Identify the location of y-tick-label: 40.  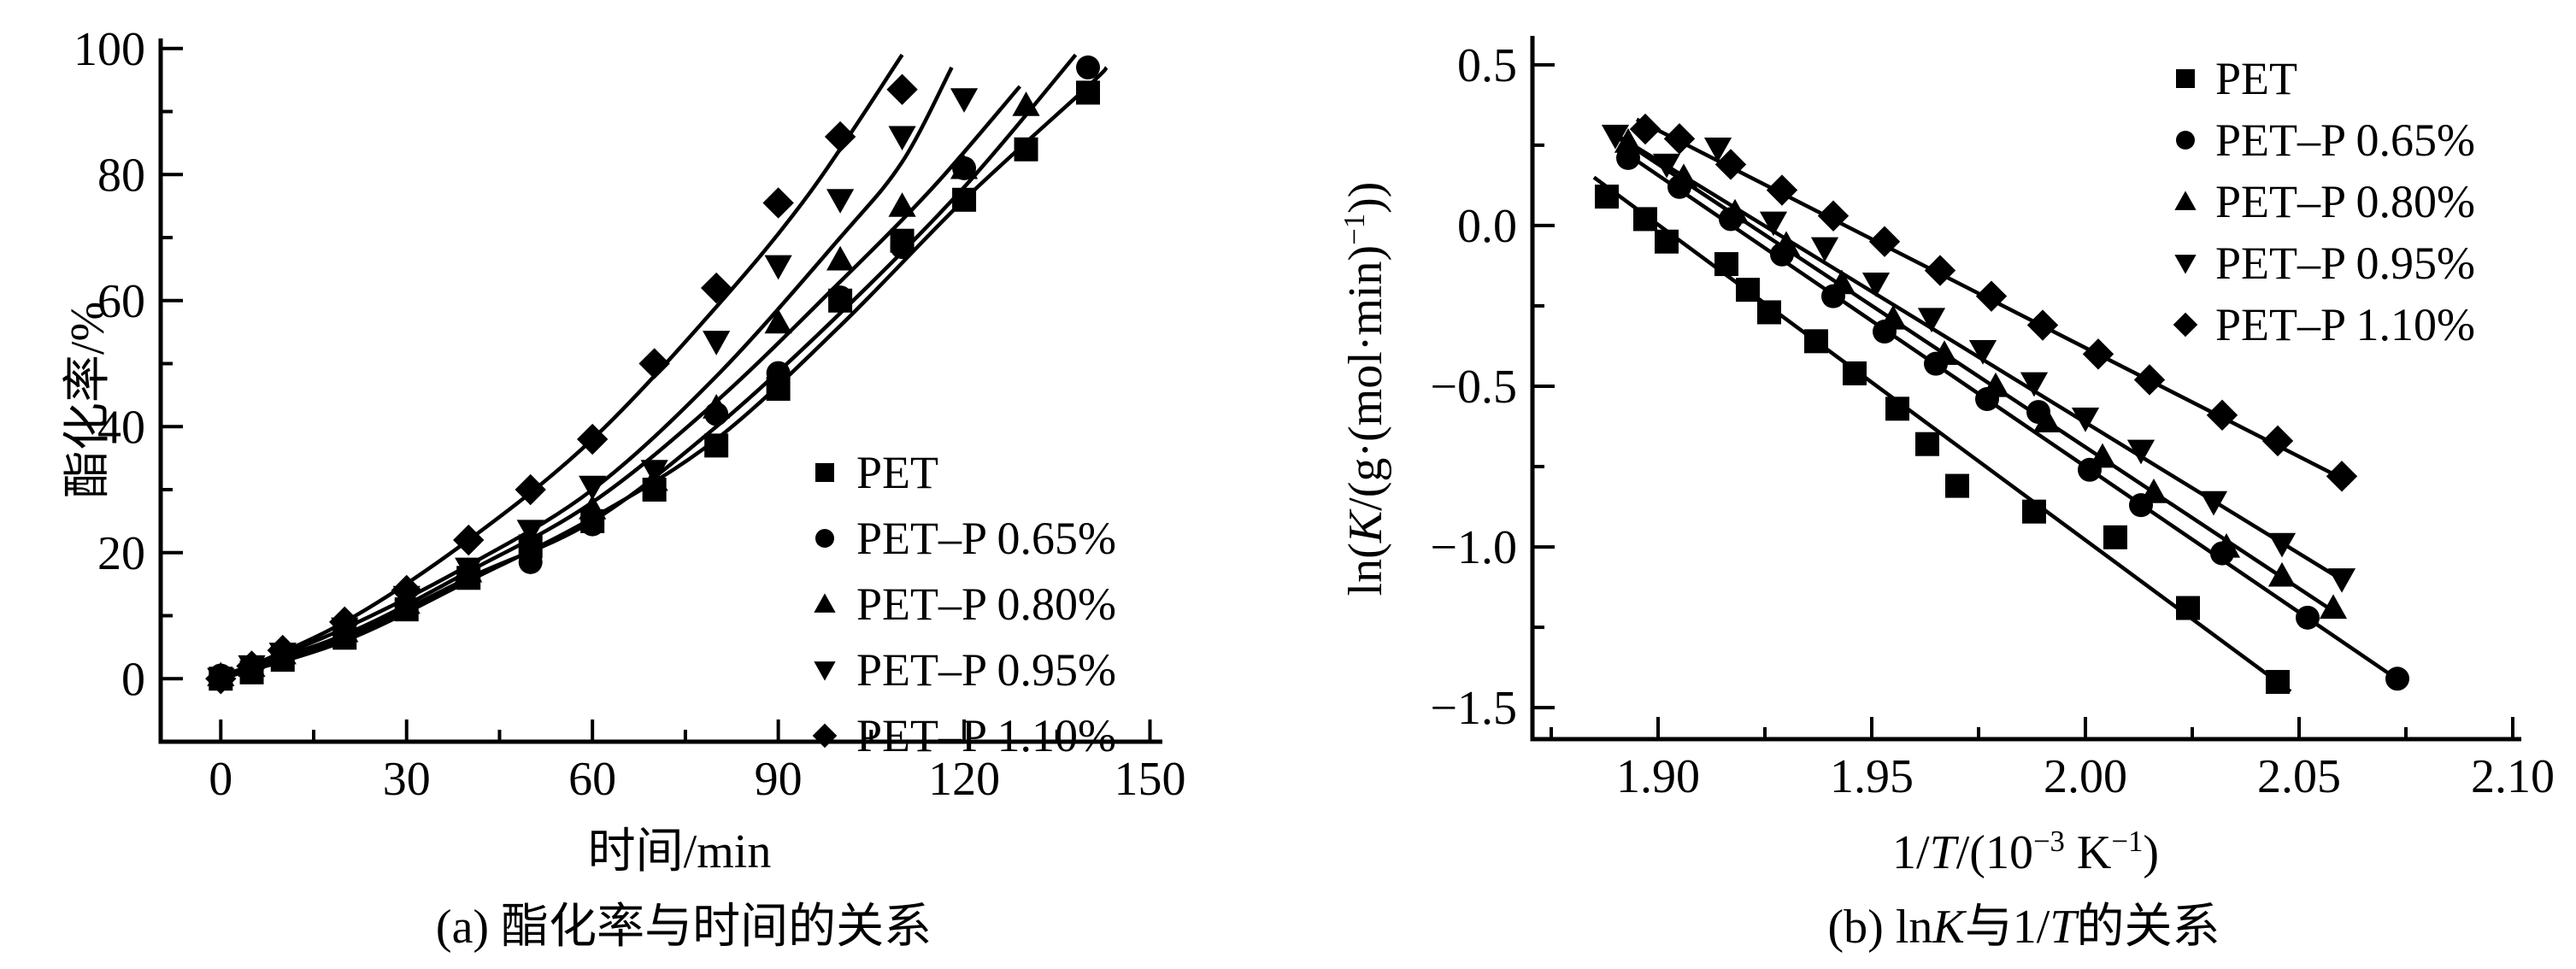
(121, 427).